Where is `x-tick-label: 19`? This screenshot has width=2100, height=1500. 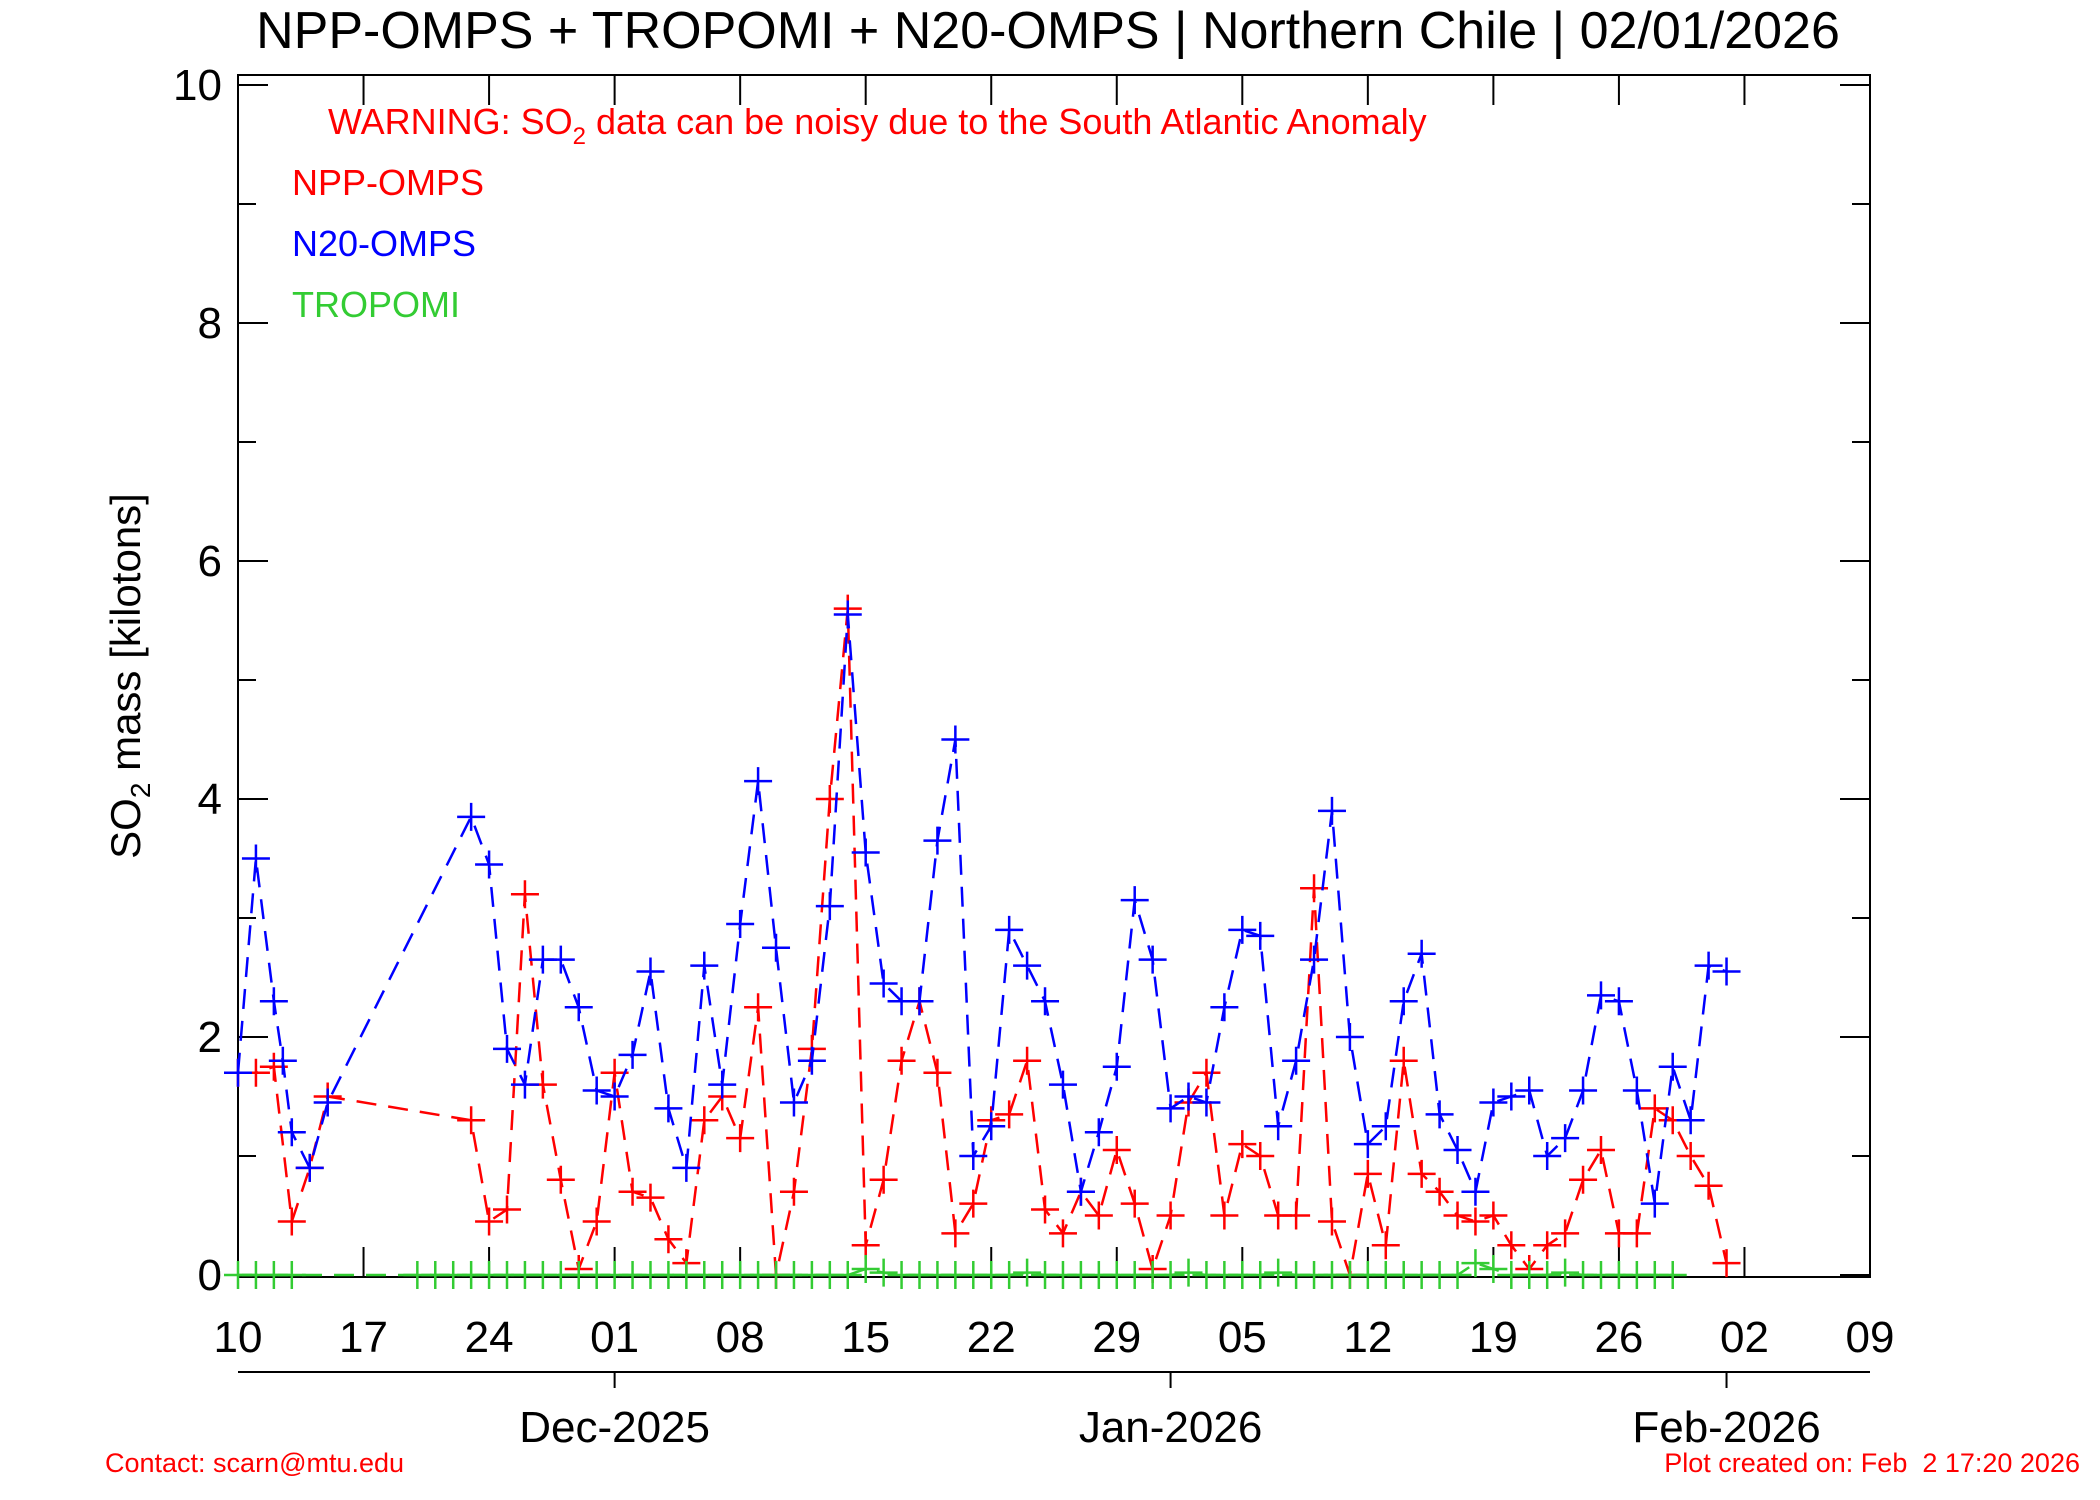
x-tick-label: 19 is located at coordinates (1493, 1337).